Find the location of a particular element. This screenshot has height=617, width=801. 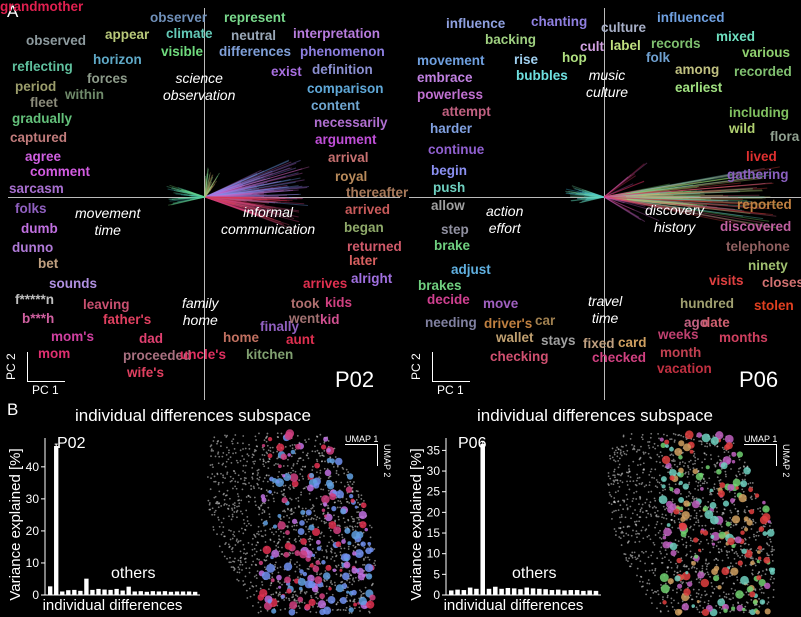

word-label: finally is located at coordinates (280, 326).